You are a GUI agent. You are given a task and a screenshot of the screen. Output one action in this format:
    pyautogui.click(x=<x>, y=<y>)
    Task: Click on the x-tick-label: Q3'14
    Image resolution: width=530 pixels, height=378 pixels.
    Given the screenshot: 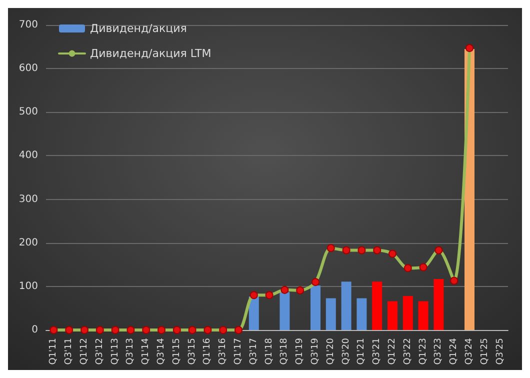 What is the action you would take?
    pyautogui.click(x=161, y=351)
    